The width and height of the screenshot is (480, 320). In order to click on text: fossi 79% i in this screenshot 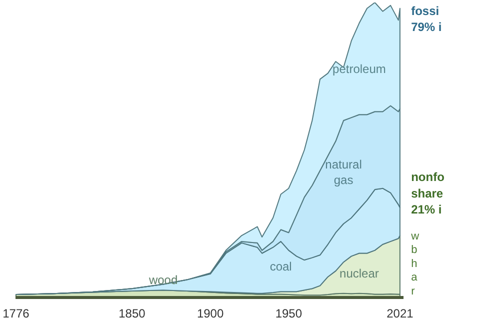, I will do `click(426, 19)`.